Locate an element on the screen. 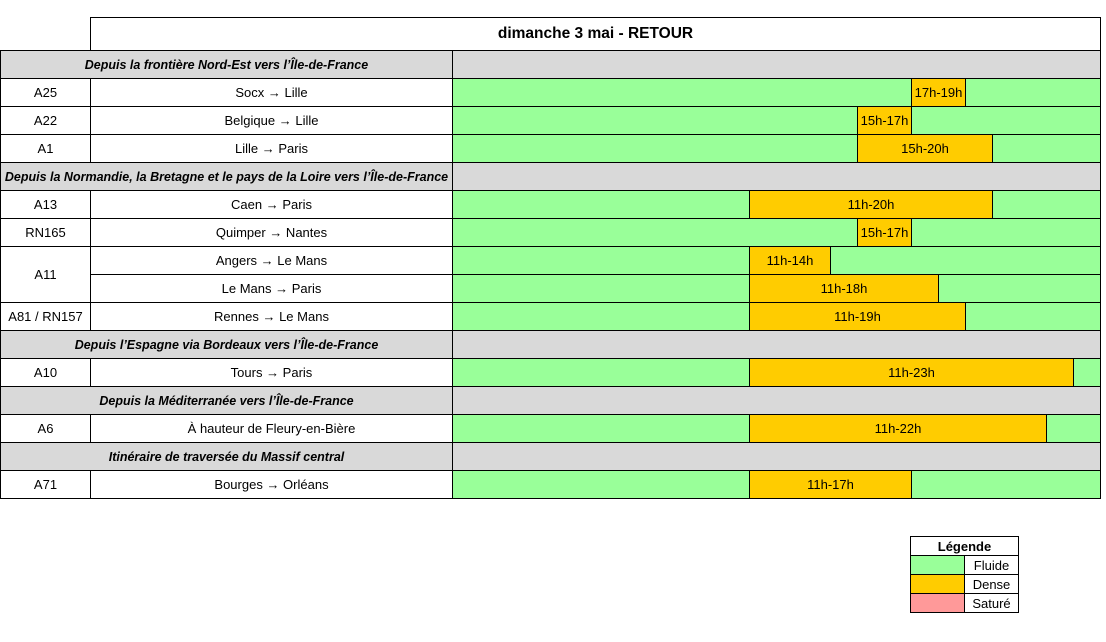 The image size is (1106, 642). dense-band: 11h-20h is located at coordinates (871, 204).